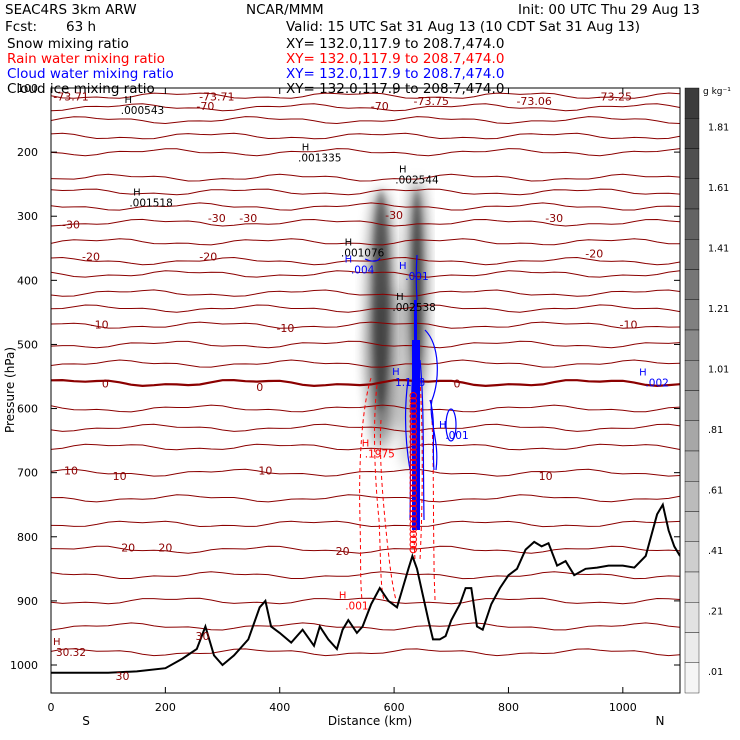 Image resolution: width=740 pixels, height=740 pixels. I want to click on x-tick-label: 0, so click(51, 707).